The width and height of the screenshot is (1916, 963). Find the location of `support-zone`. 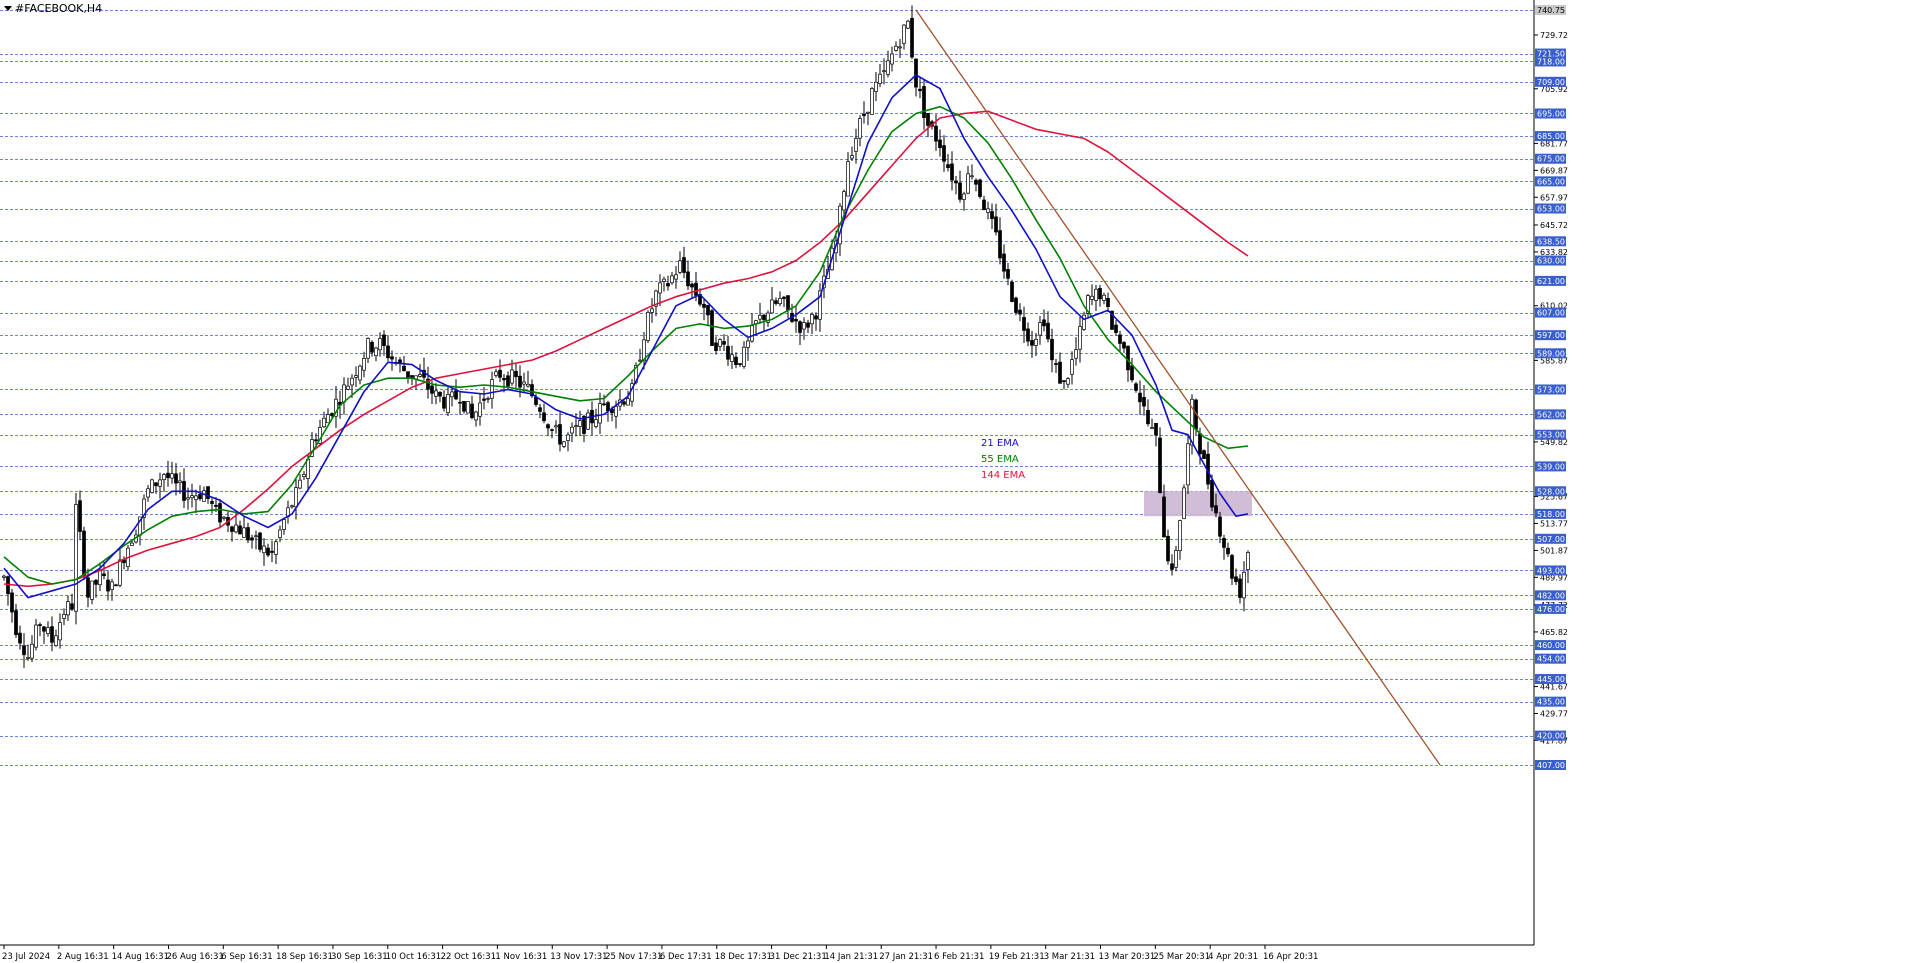

support-zone is located at coordinates (1198, 504).